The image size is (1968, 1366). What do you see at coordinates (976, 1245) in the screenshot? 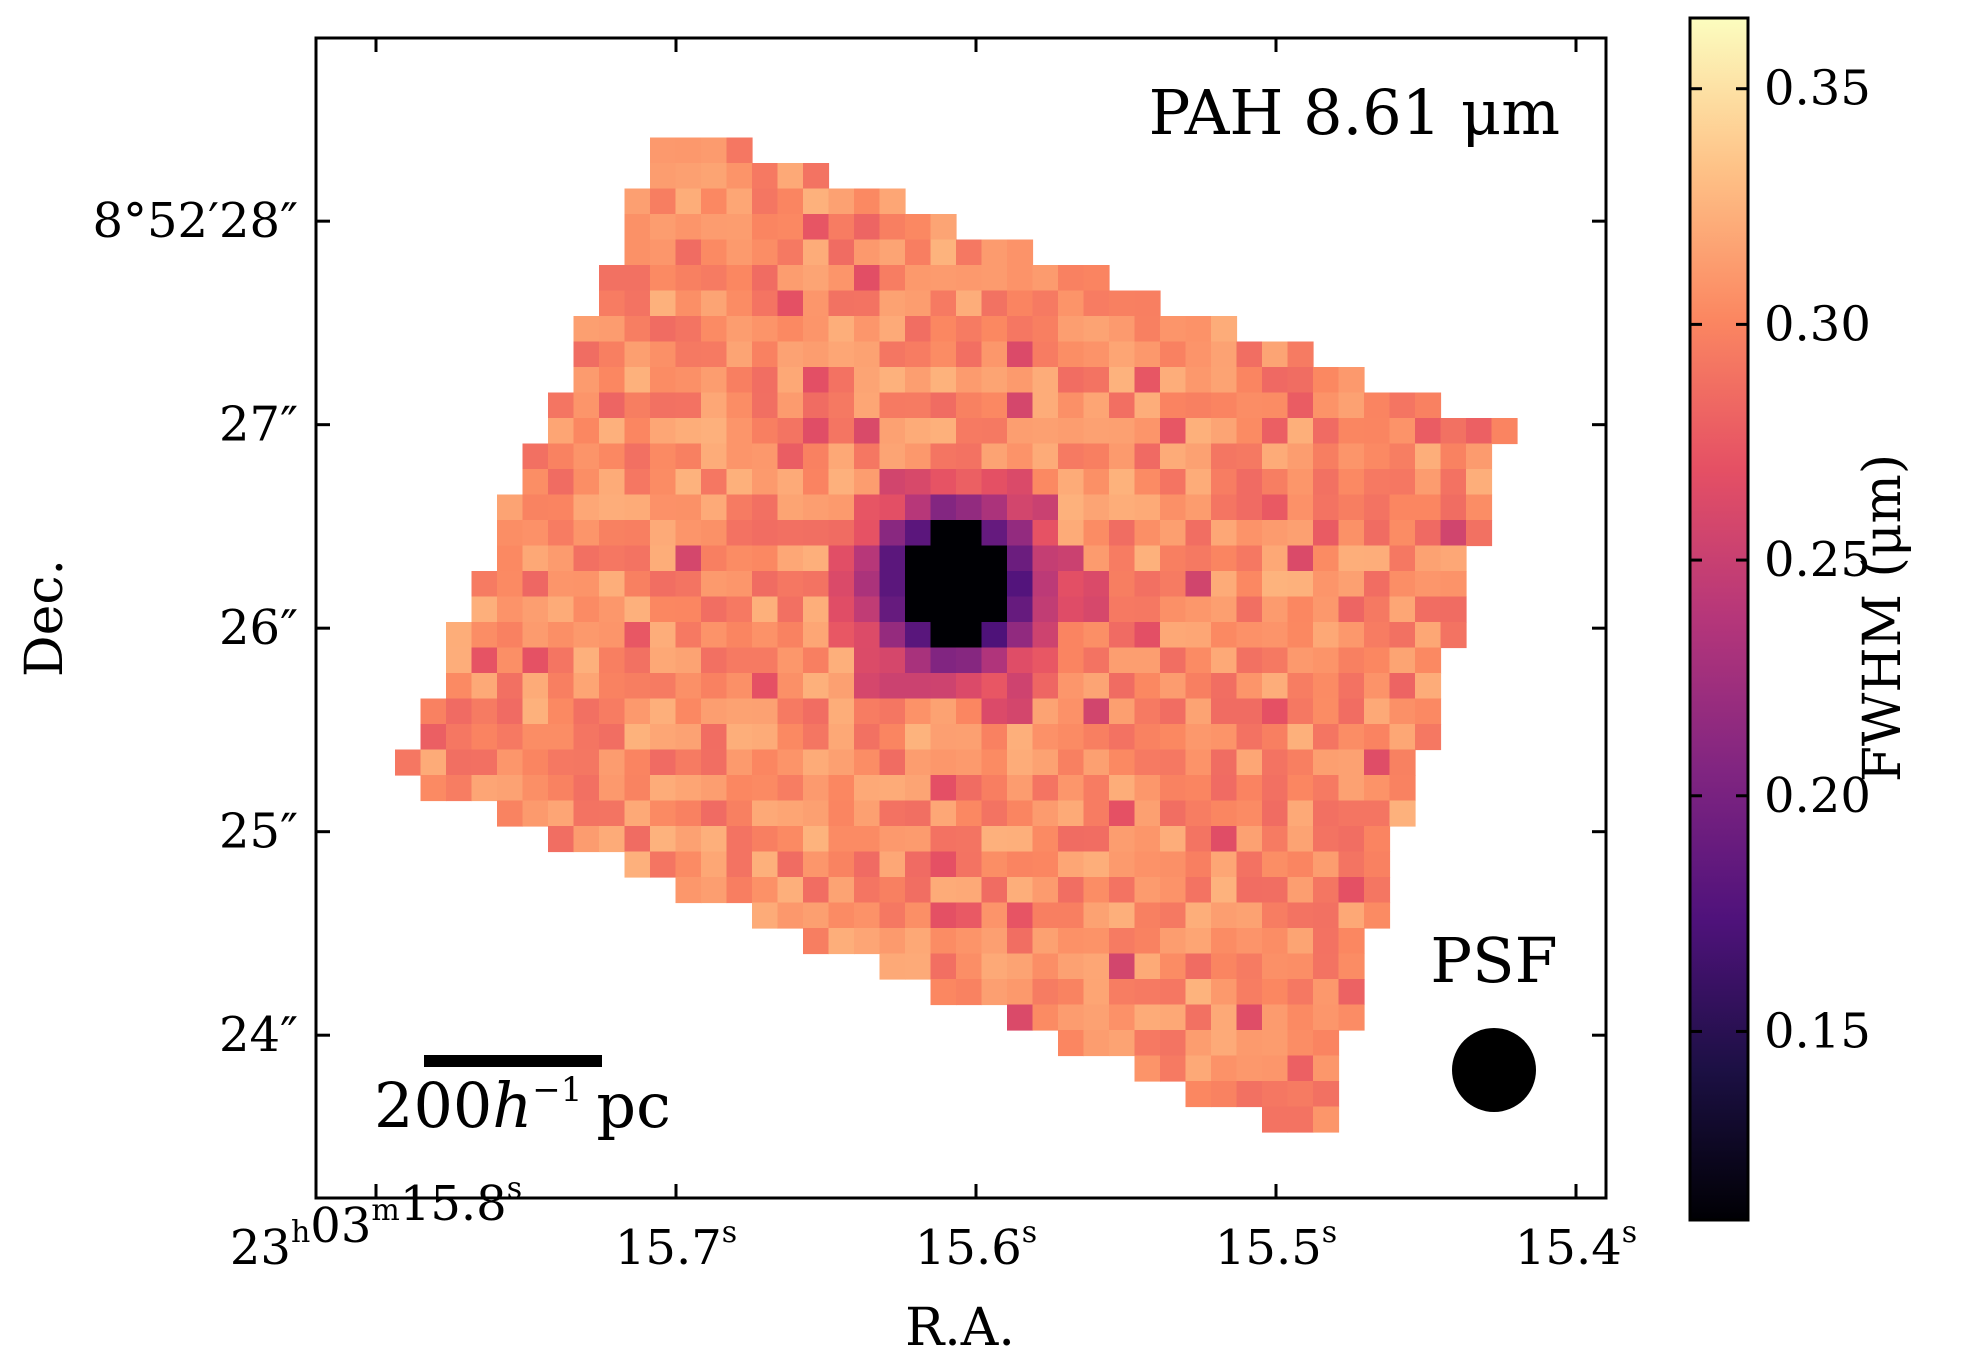
I see `x-tick-label: 15.6s` at bounding box center [976, 1245].